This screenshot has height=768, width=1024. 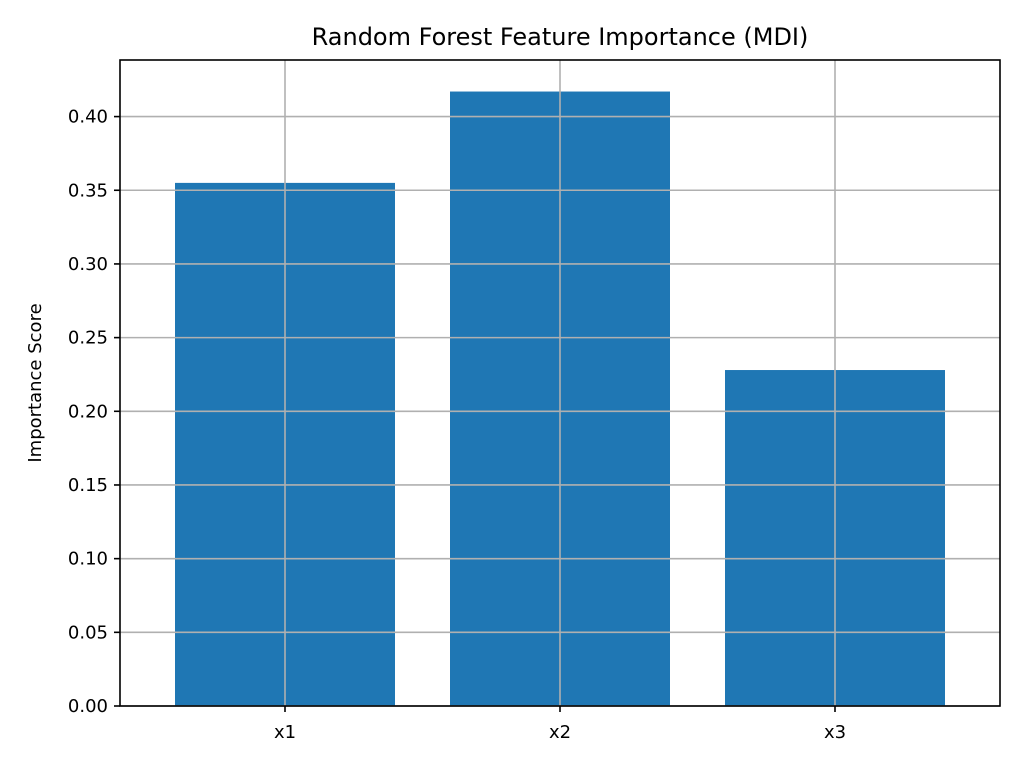 What do you see at coordinates (835, 732) in the screenshot?
I see `x-tick-label-x3: x3` at bounding box center [835, 732].